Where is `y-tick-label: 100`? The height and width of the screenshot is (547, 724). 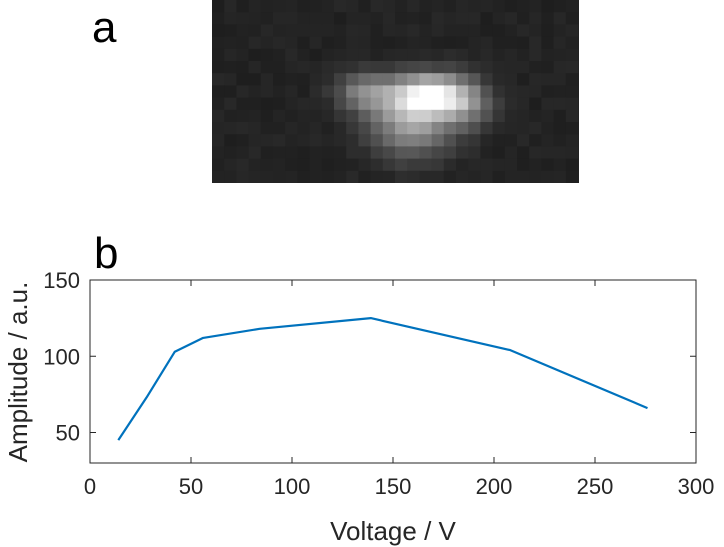
y-tick-label: 100 is located at coordinates (61, 356).